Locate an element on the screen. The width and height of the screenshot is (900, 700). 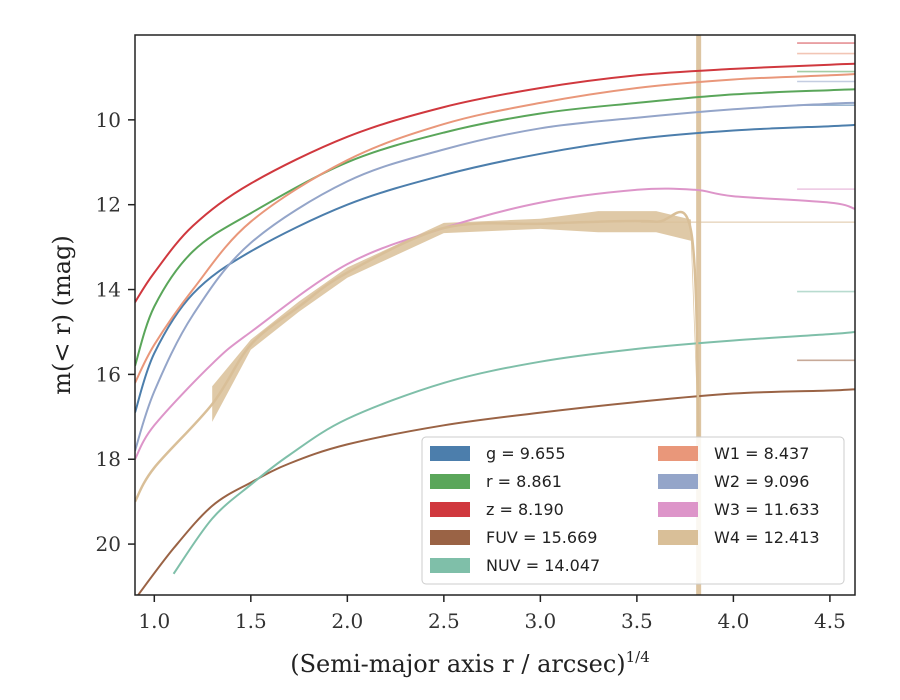
x-tick-label: 1.0 is located at coordinates (154, 621).